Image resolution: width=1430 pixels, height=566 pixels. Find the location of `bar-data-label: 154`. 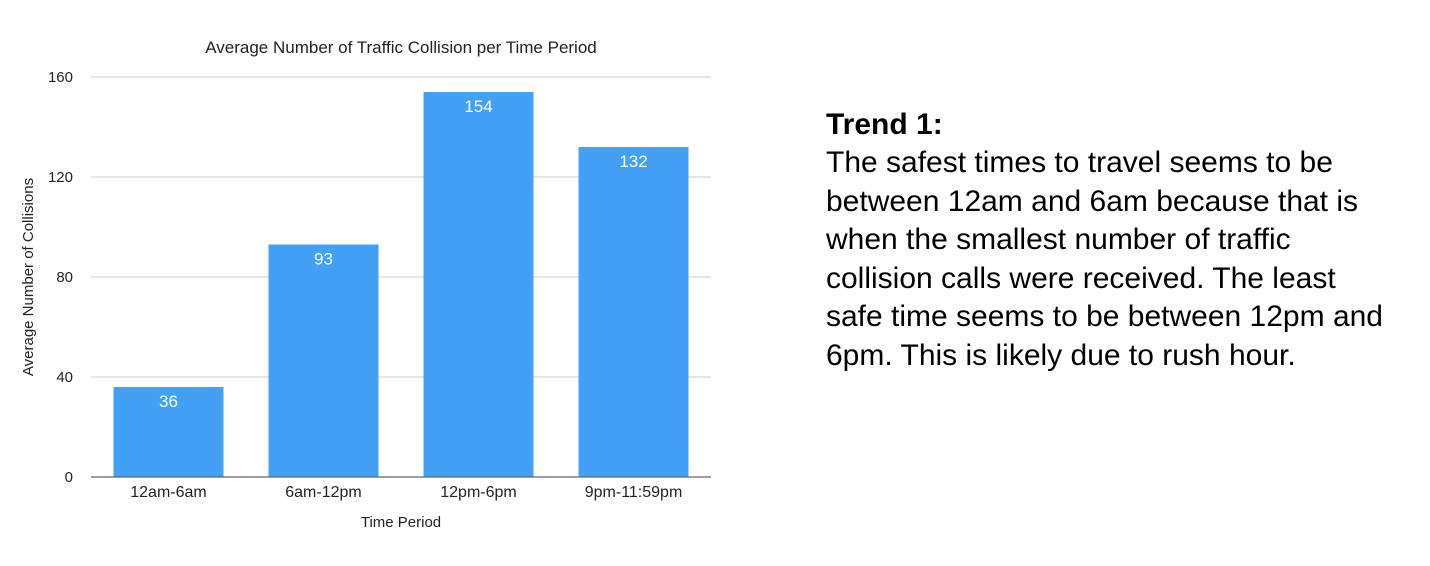

bar-data-label: 154 is located at coordinates (478, 106).